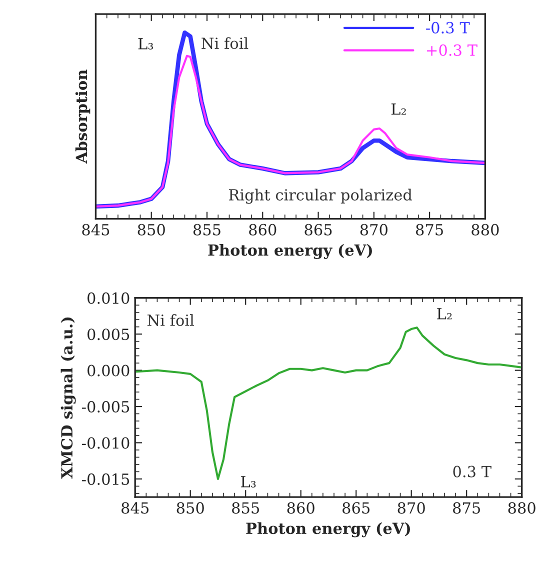 This screenshot has width=547, height=561. I want to click on y-tick-label: -0.010, so click(106, 443).